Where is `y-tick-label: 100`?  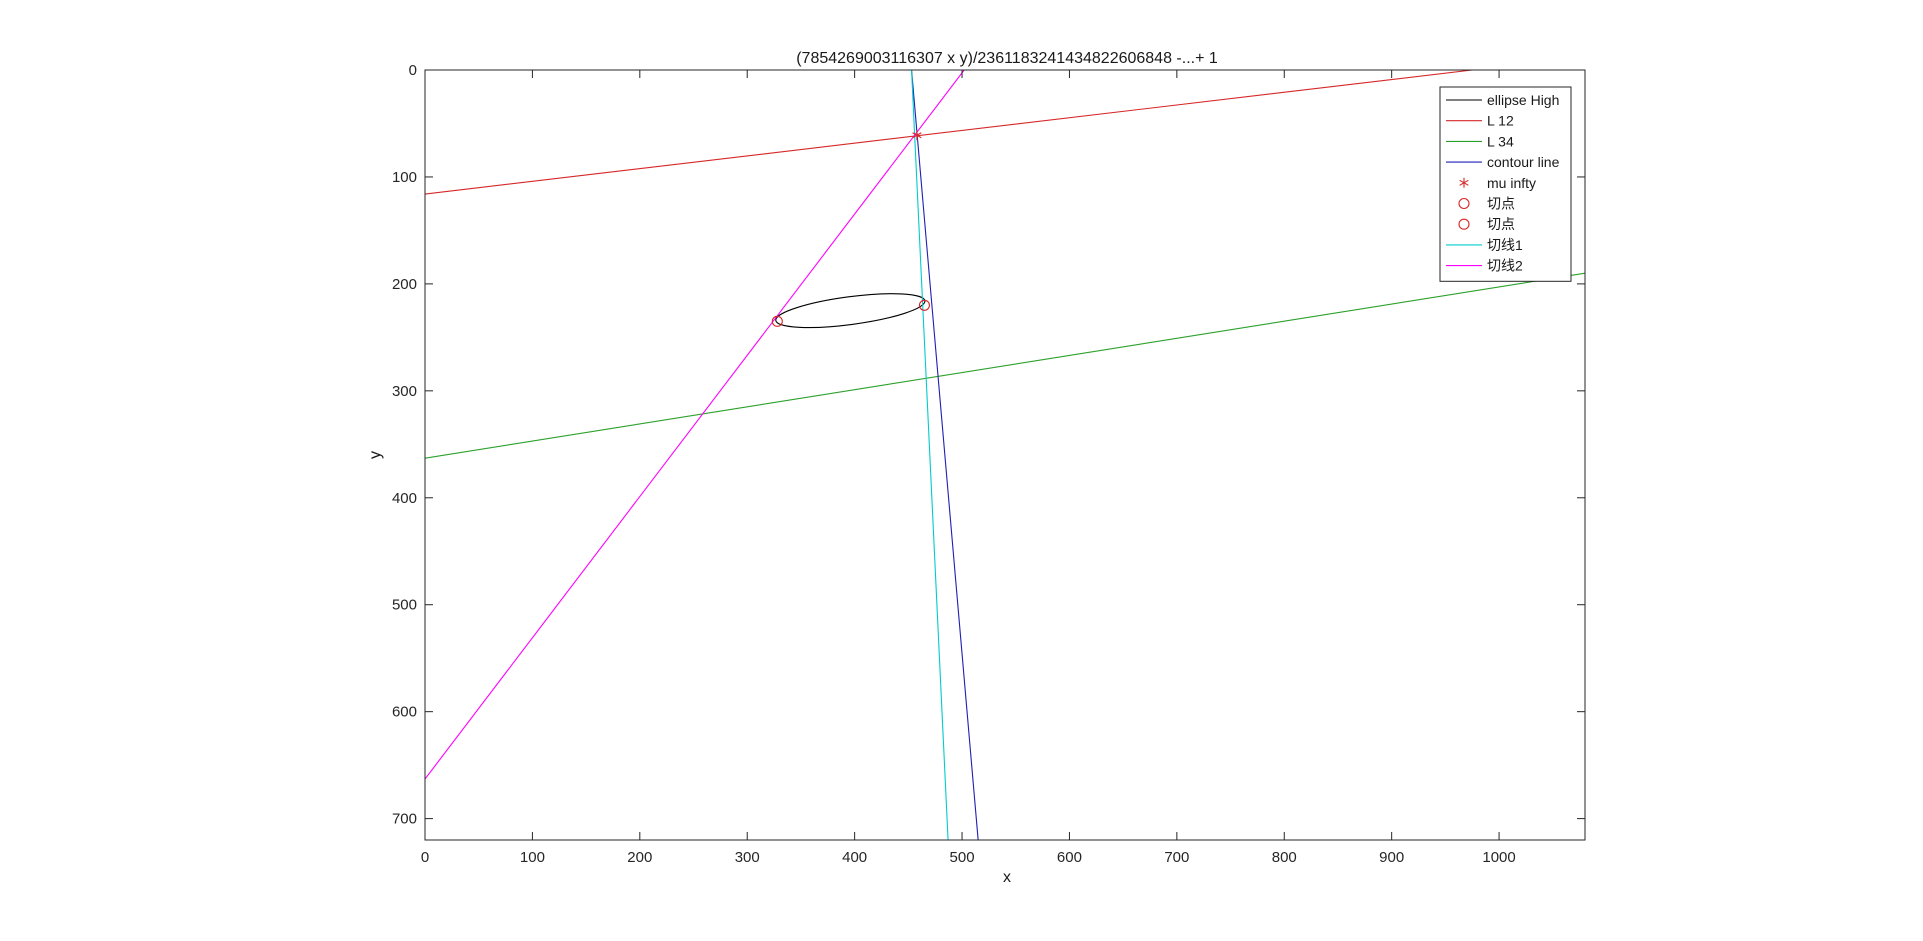 y-tick-label: 100 is located at coordinates (404, 177).